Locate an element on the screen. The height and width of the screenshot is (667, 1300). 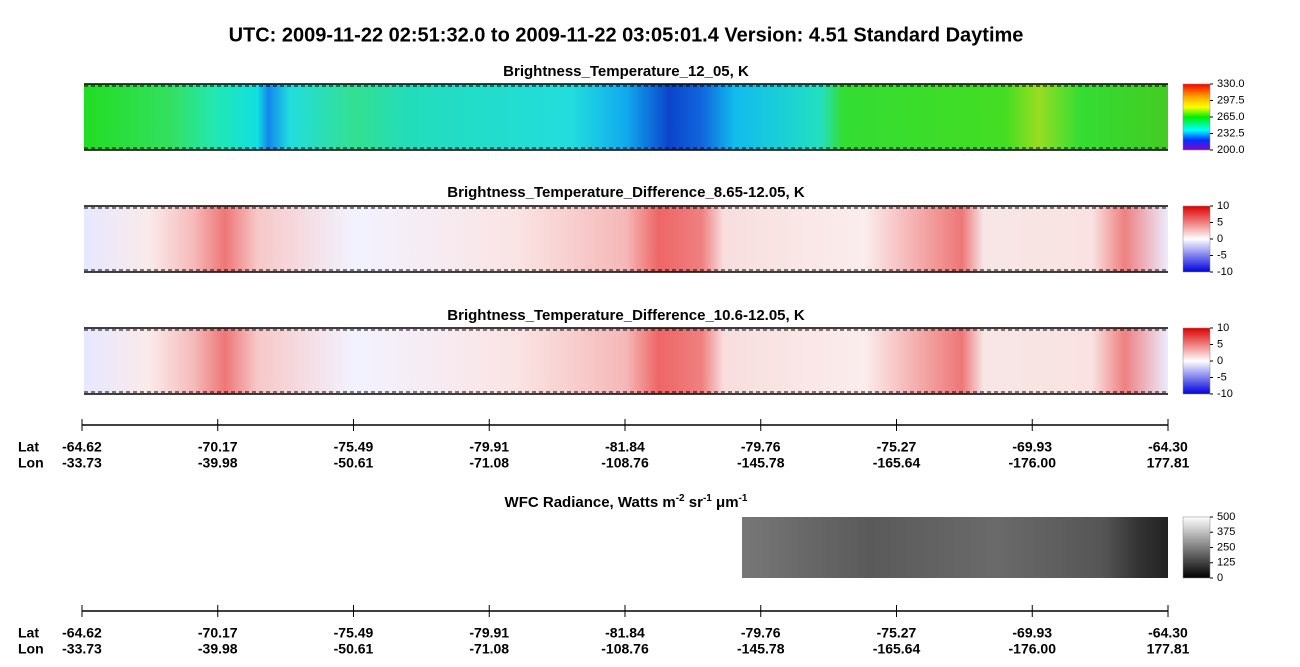
colorbar-label: 125 is located at coordinates (1226, 563).